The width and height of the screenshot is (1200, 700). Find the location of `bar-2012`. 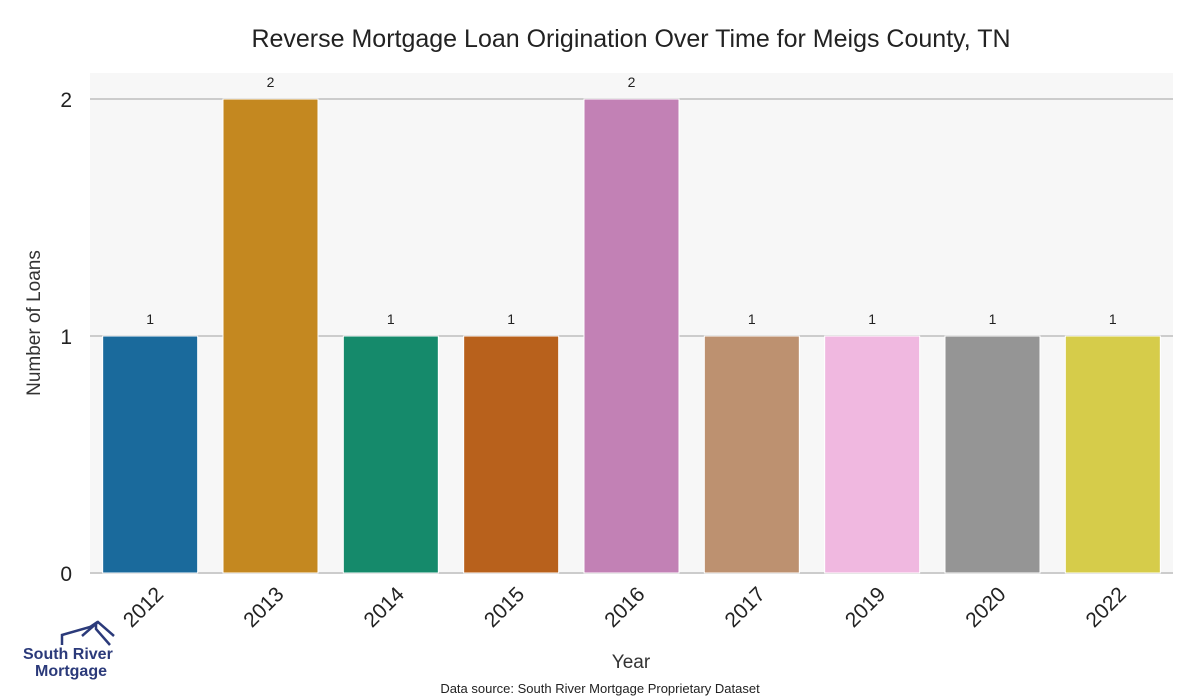

bar-2012 is located at coordinates (150, 454).